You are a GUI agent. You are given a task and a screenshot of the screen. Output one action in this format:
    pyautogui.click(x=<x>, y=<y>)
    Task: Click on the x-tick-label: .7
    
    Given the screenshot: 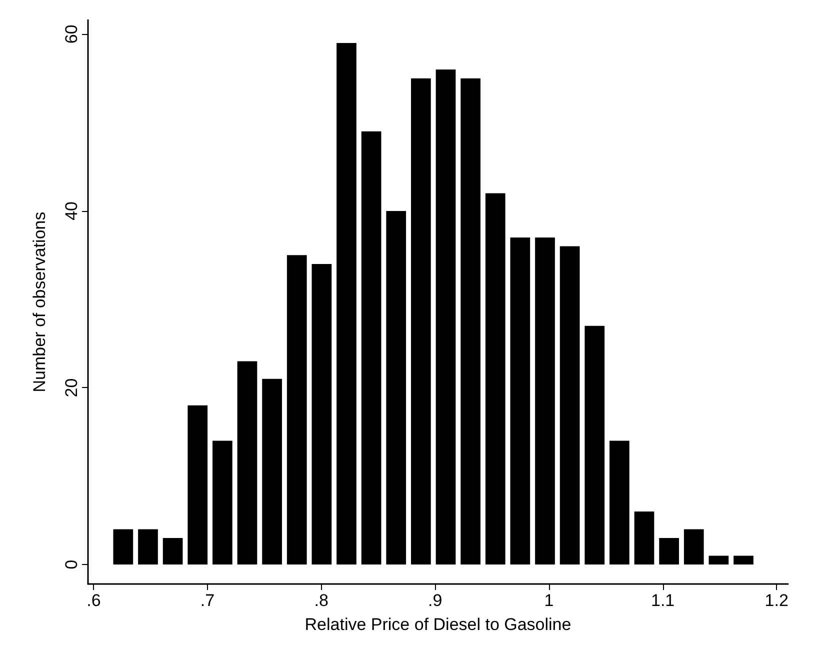 What is the action you would take?
    pyautogui.click(x=207, y=600)
    